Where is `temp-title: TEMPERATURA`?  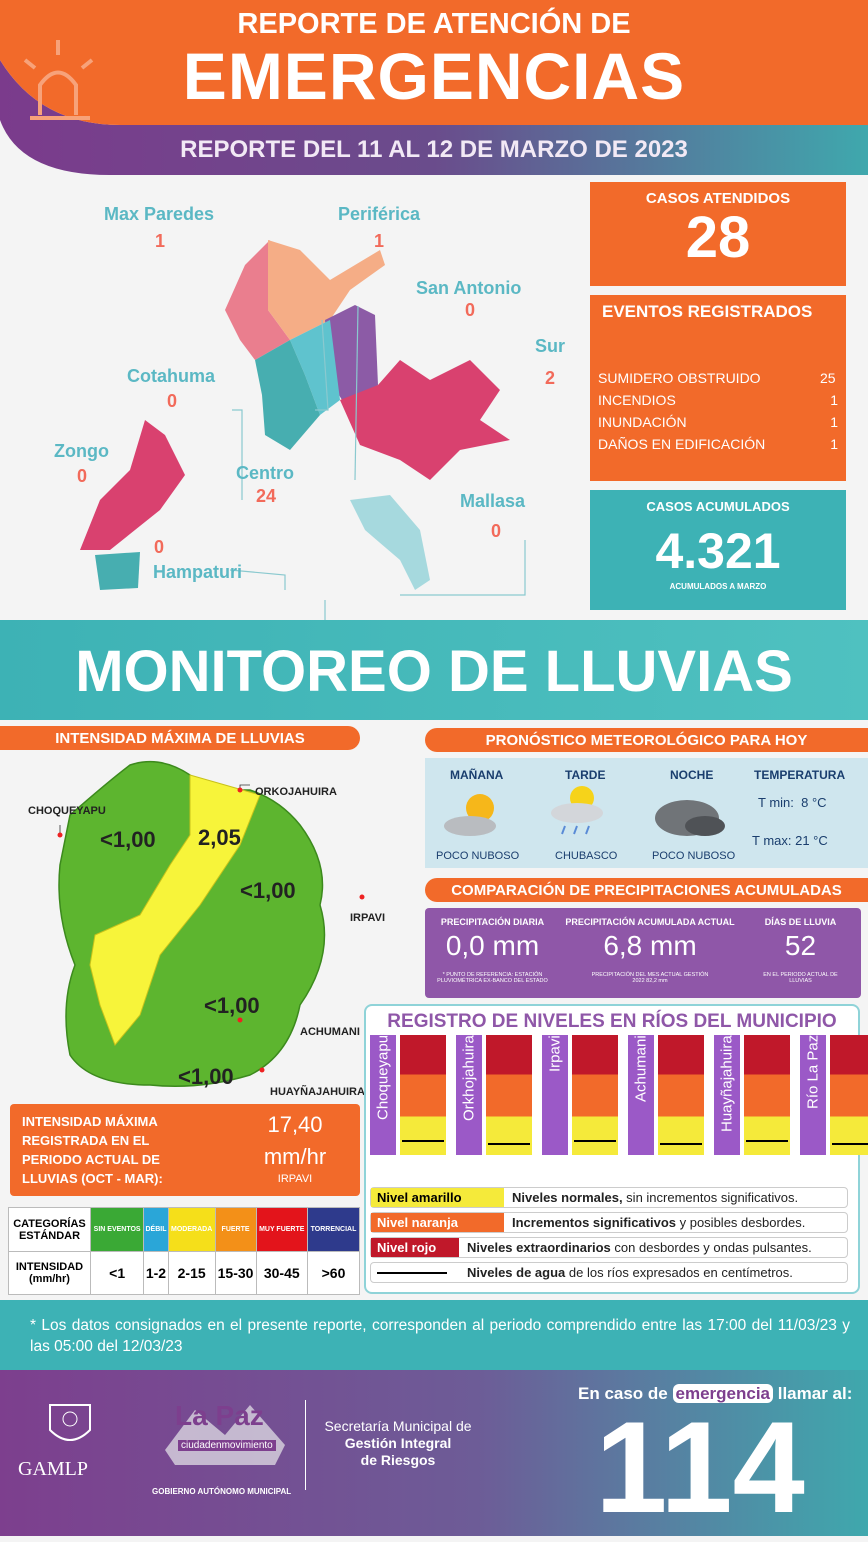 temp-title: TEMPERATURA is located at coordinates (800, 775).